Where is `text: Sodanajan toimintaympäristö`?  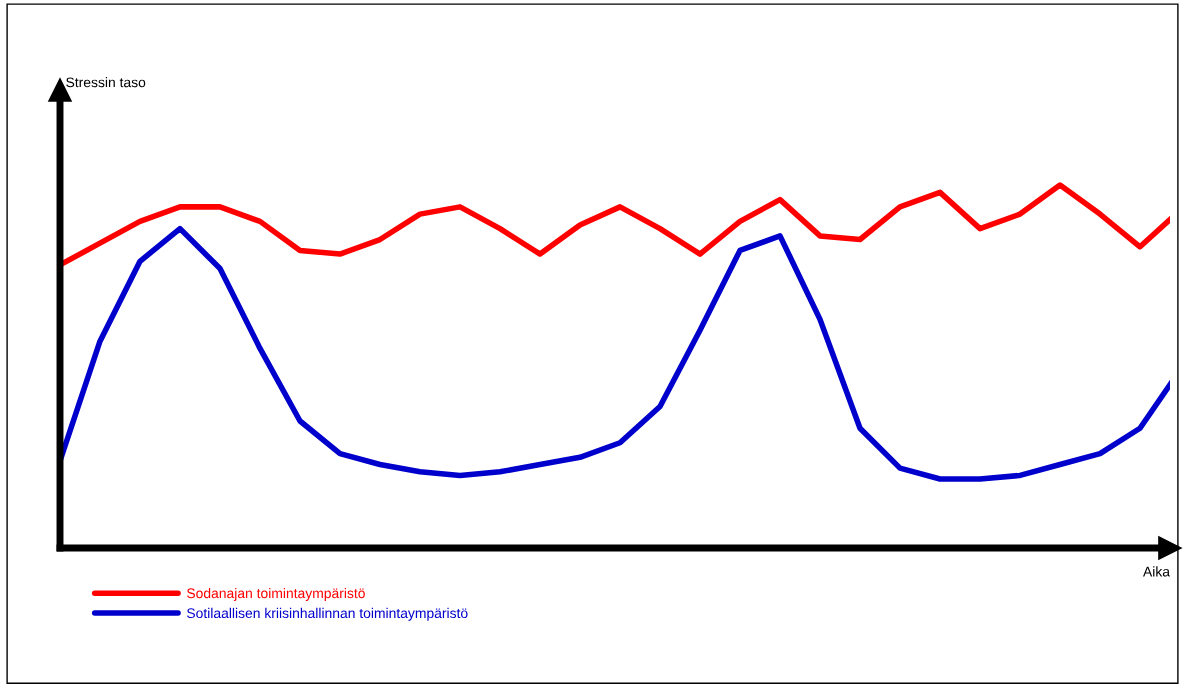
text: Sodanajan toimintaympäristö is located at coordinates (276, 594).